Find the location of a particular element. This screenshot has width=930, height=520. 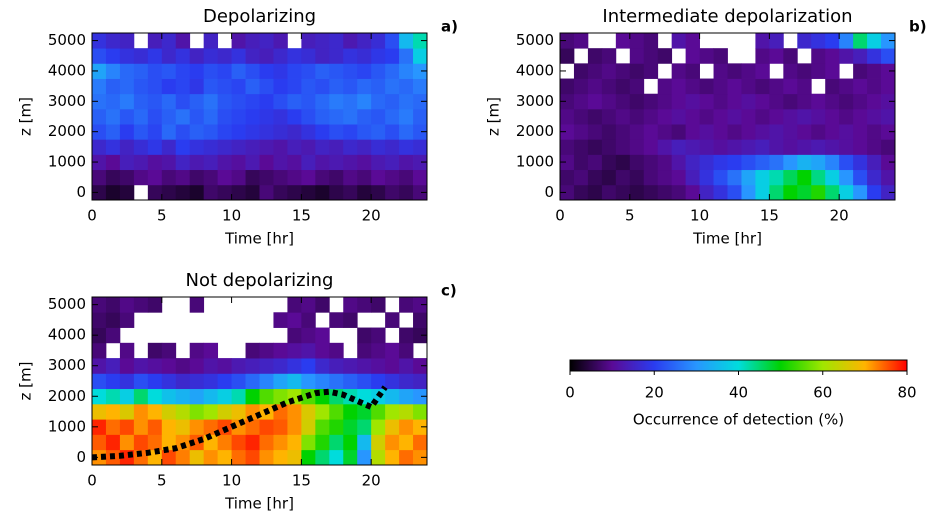

plot-frame is located at coordinates (259, 116).